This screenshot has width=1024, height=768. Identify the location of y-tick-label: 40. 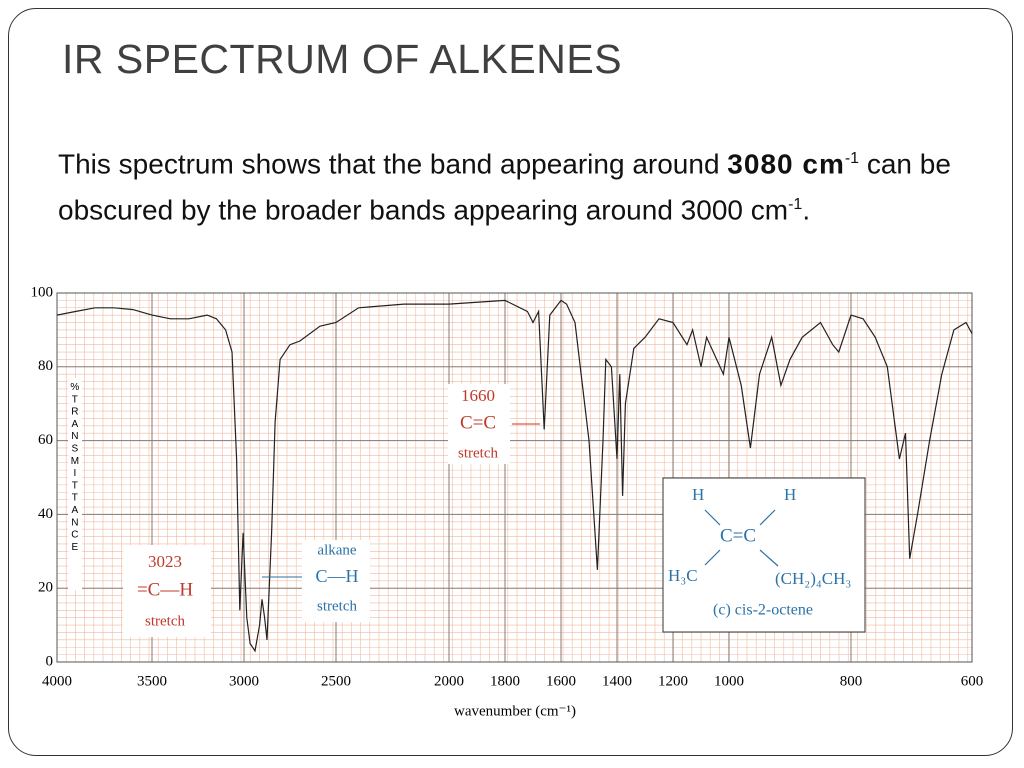
(45, 514).